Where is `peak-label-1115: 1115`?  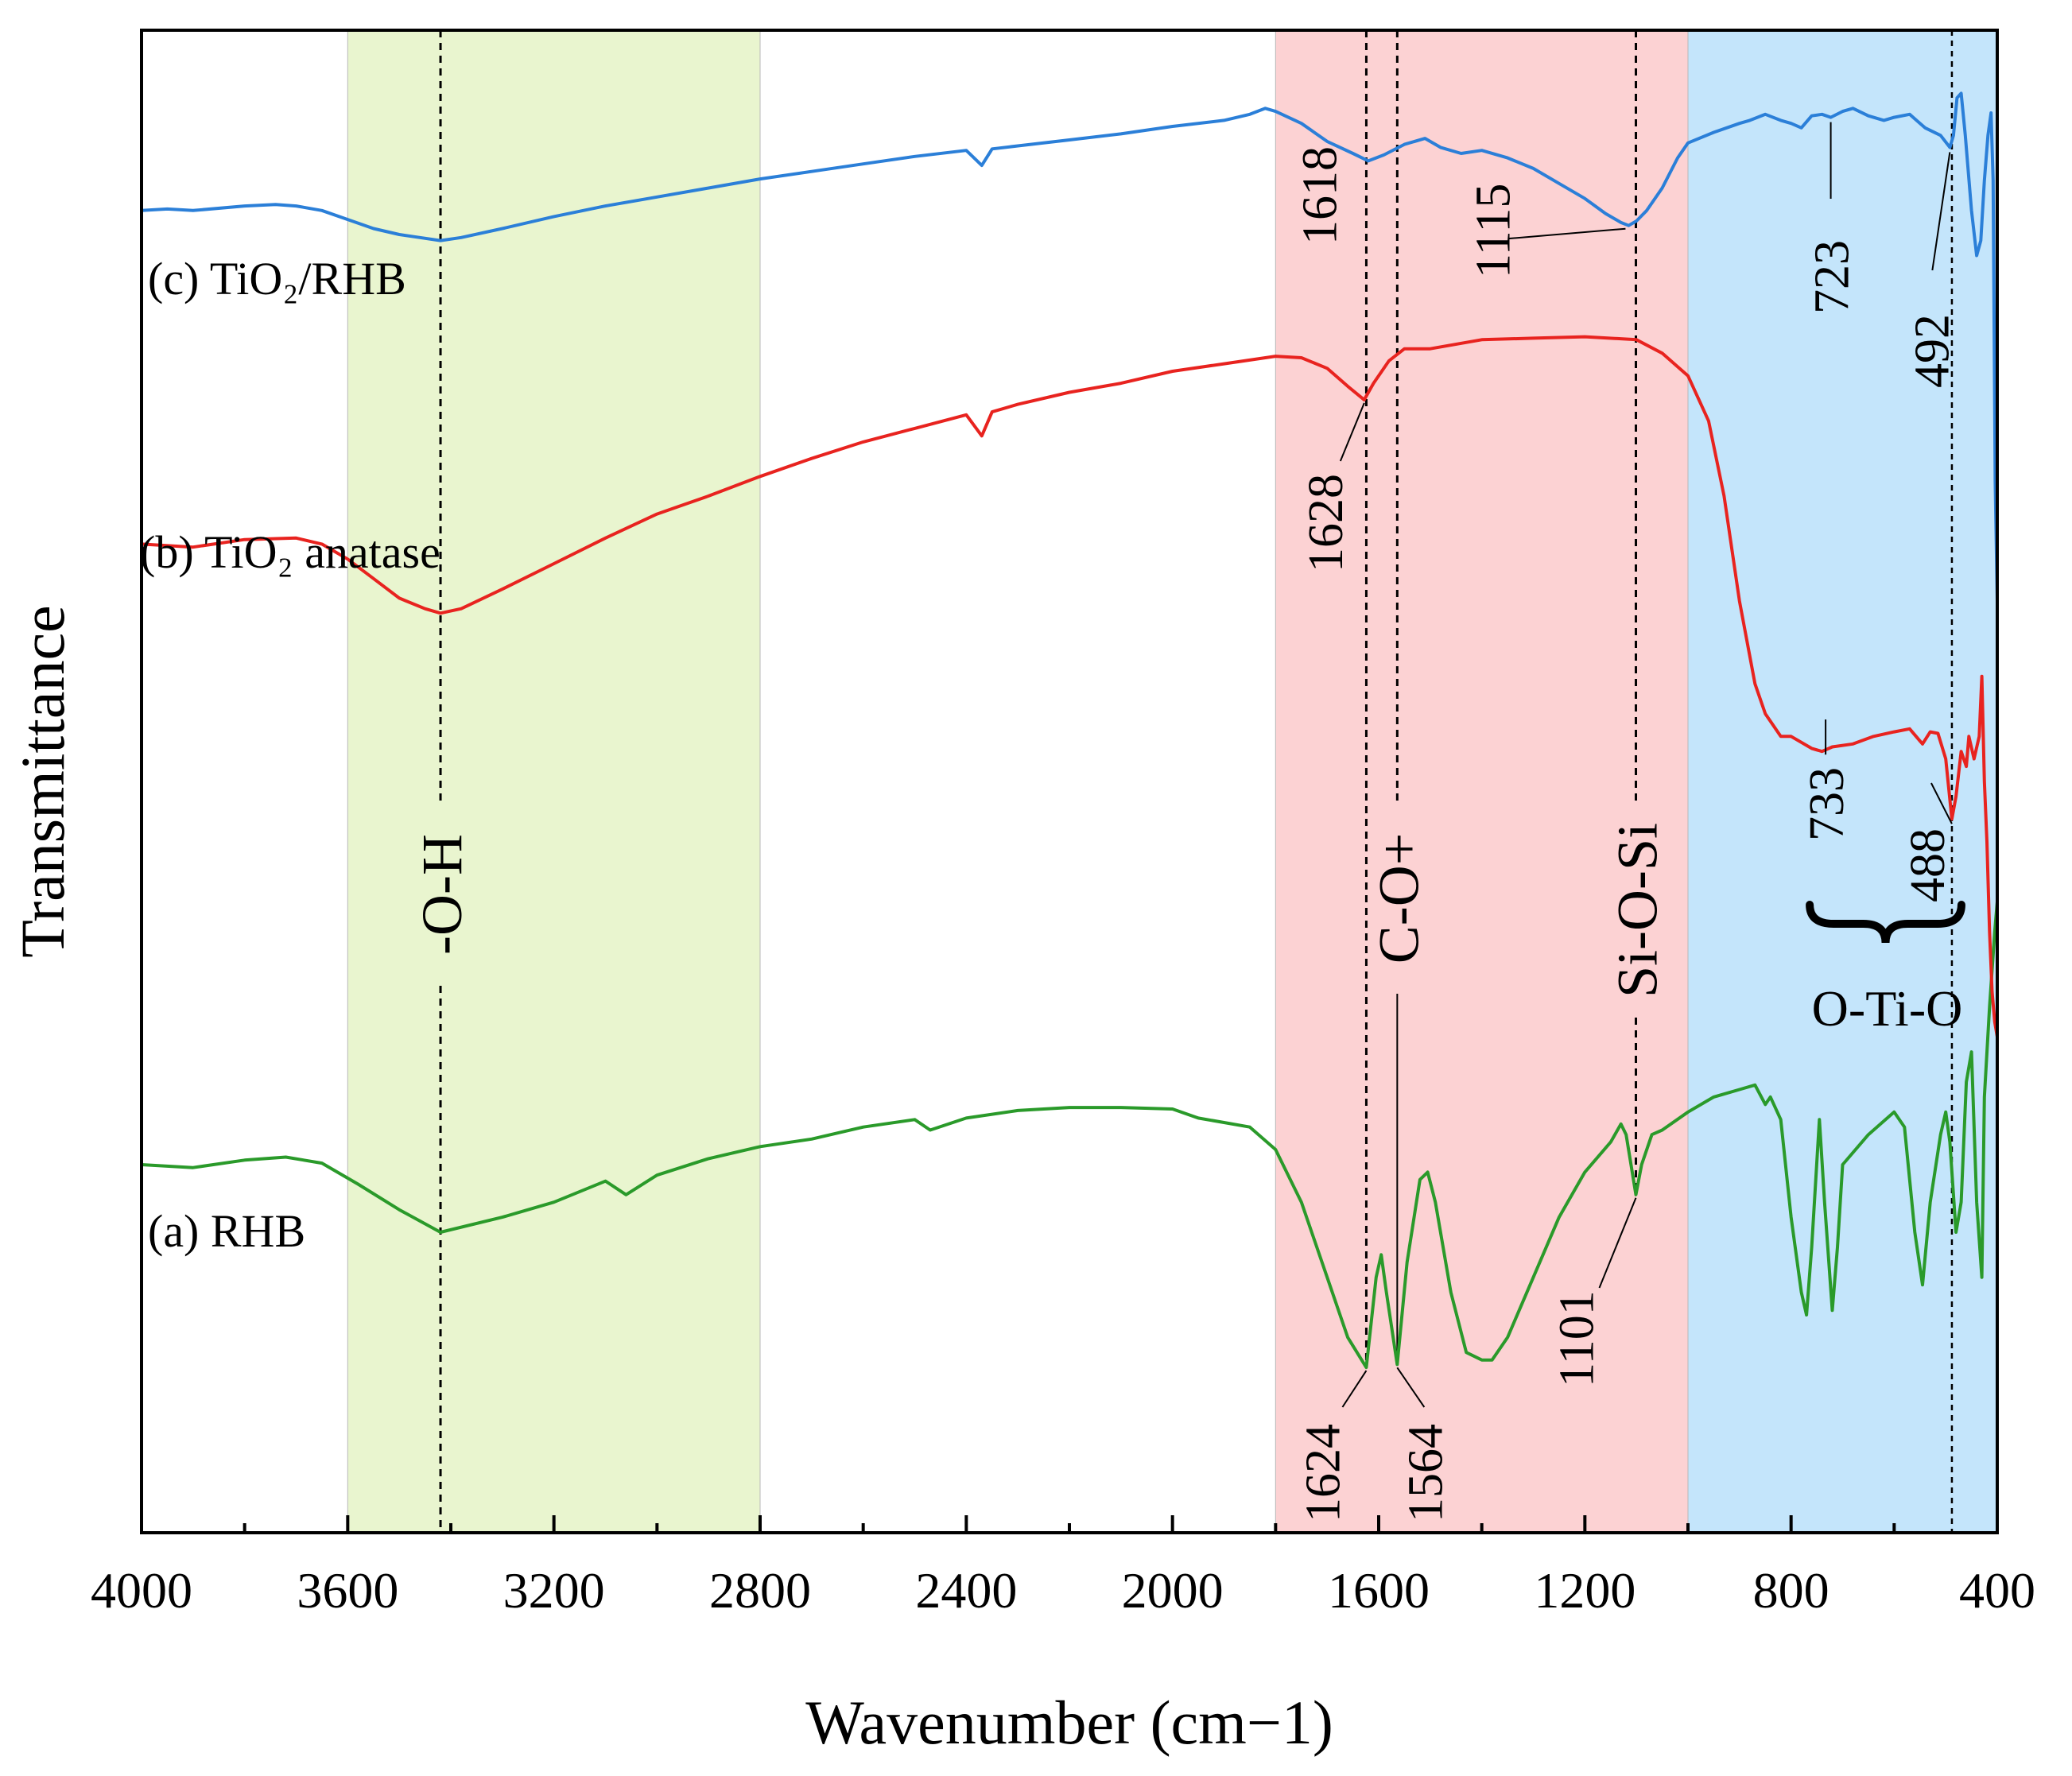 peak-label-1115: 1115 is located at coordinates (1493, 231).